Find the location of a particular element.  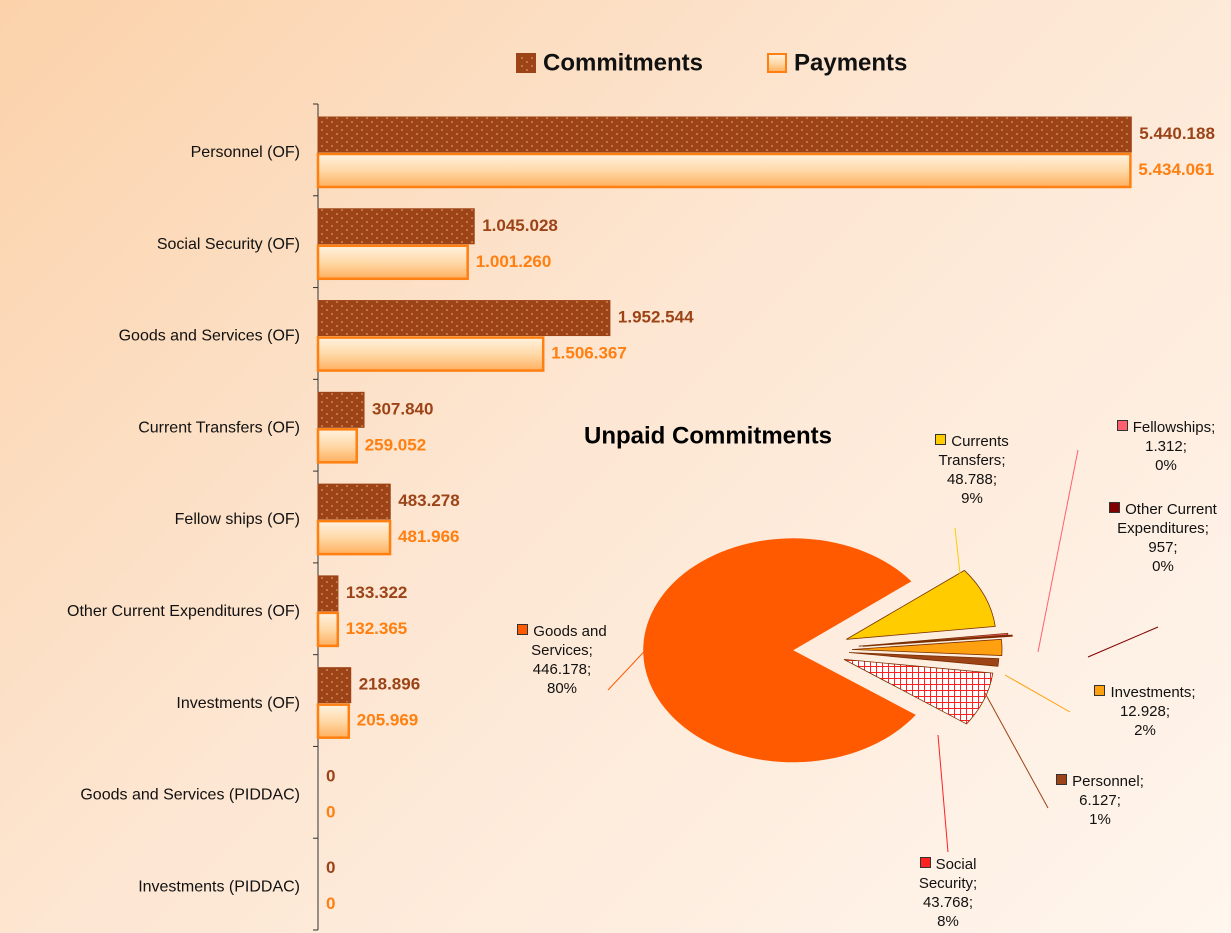

value-label: 483.278 is located at coordinates (428, 500).